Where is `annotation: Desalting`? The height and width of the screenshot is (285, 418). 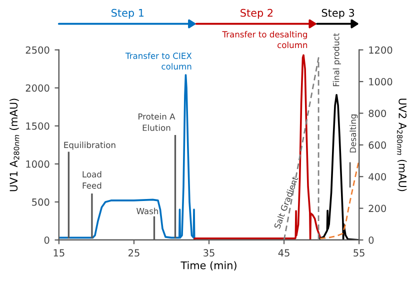
annotation: Desalting is located at coordinates (354, 133).